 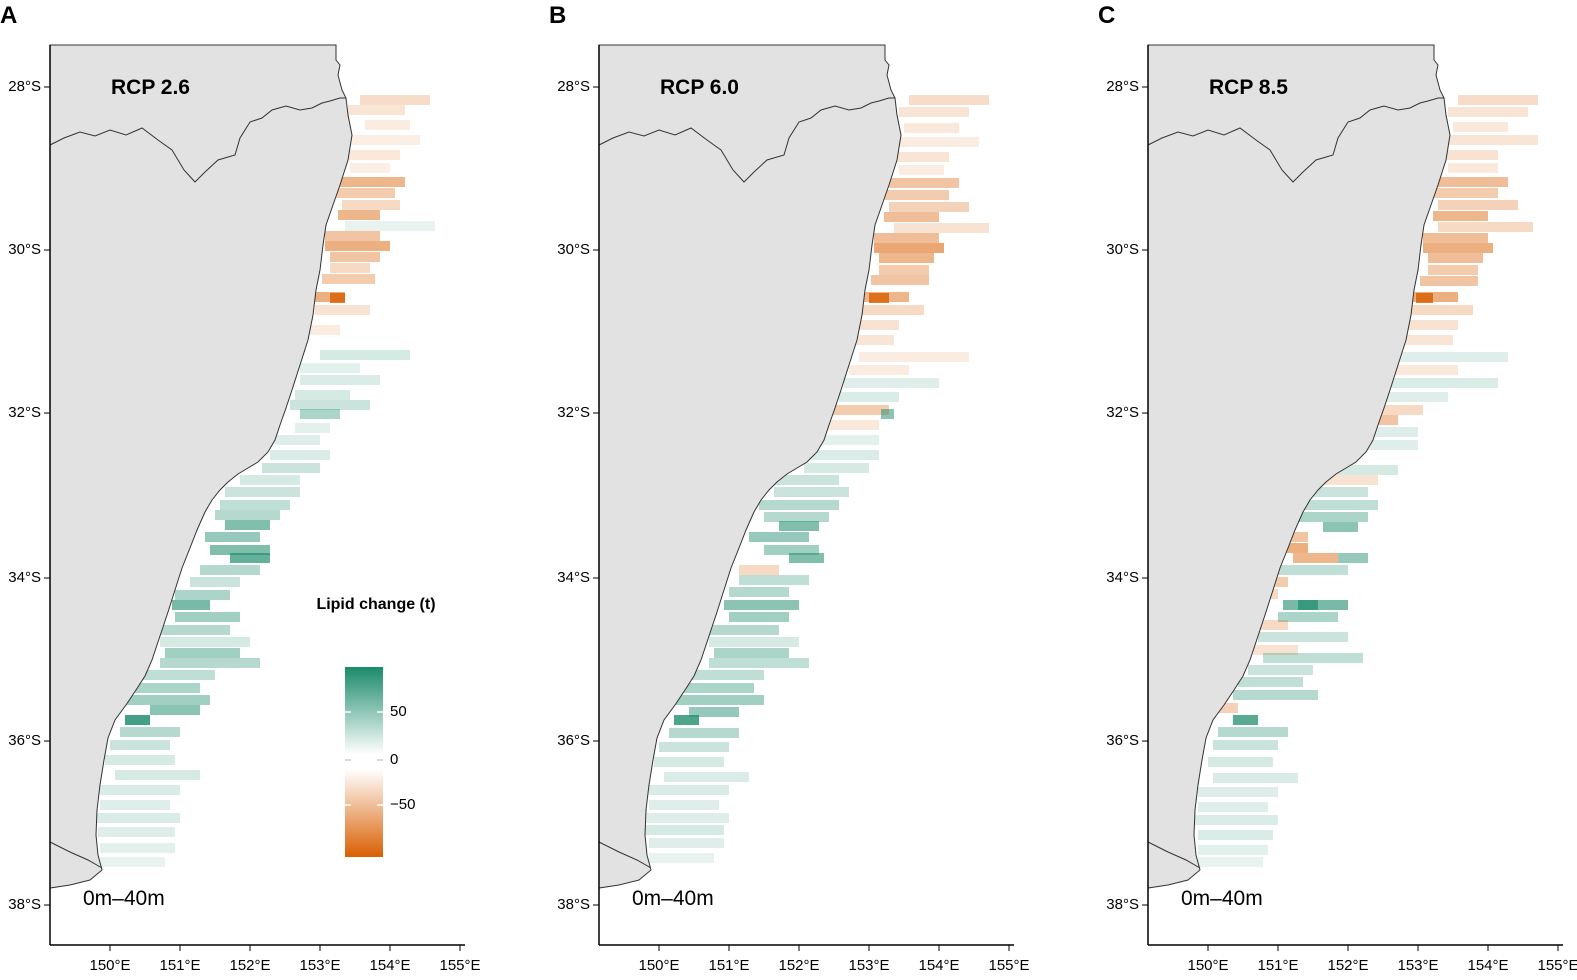 What do you see at coordinates (150, 87) in the screenshot?
I see `scenario-label: RCP 2.6` at bounding box center [150, 87].